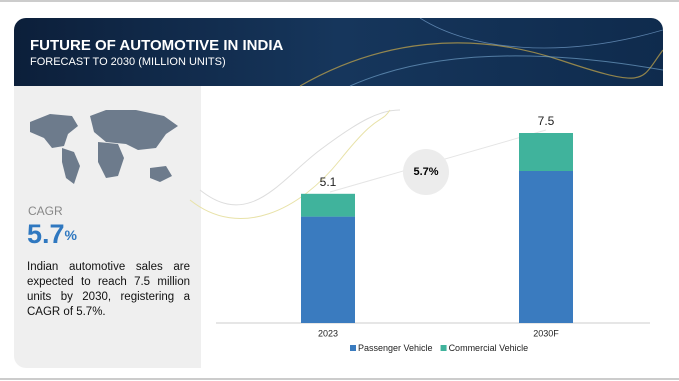 This screenshot has height=381, width=679. I want to click on title: FUTURE OF AUTOMOTIVE IN INDIA, so click(156, 45).